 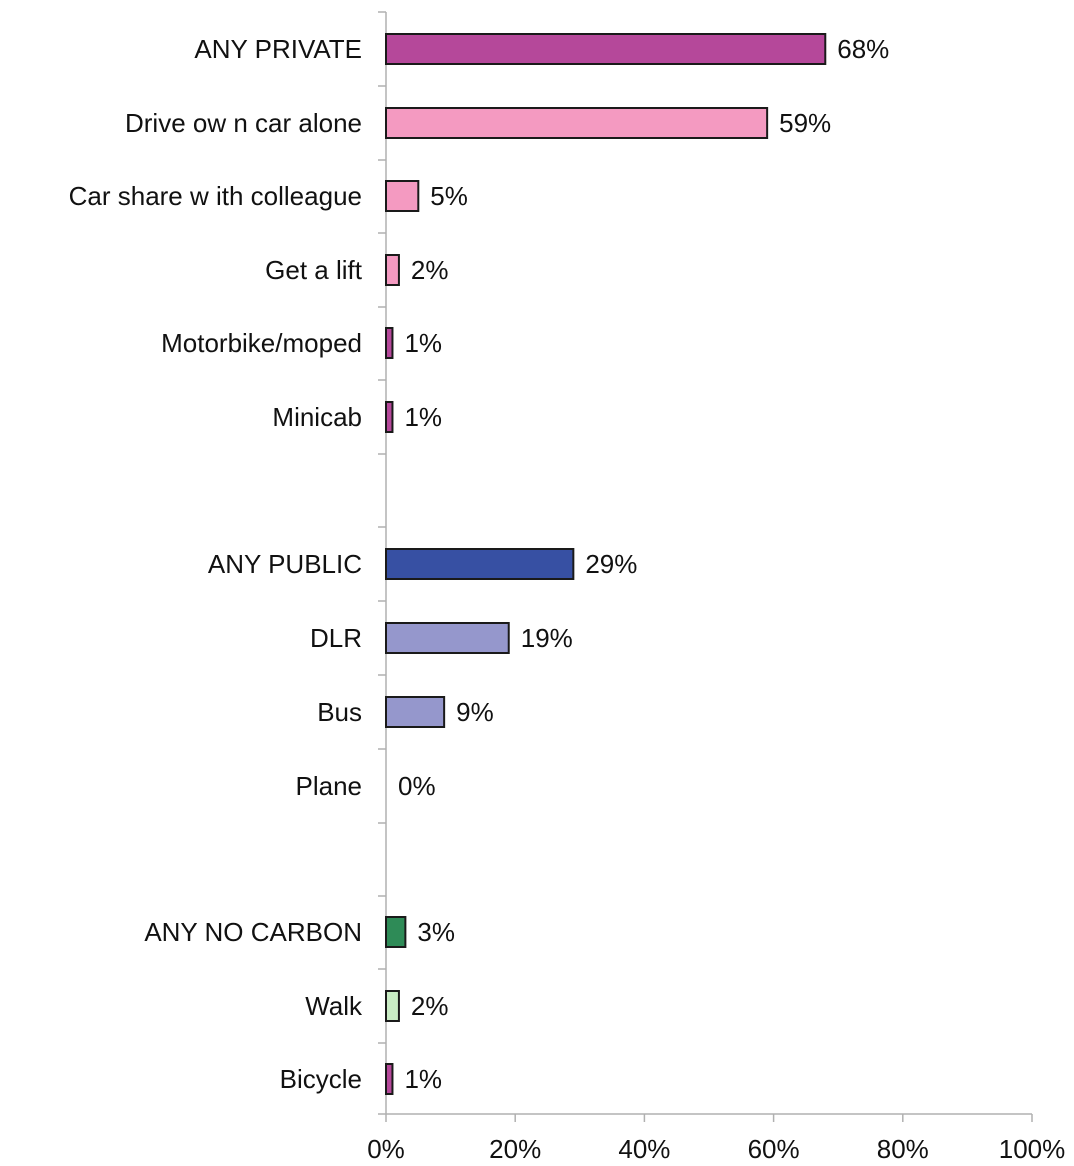 I want to click on value-label: 5%, so click(x=449, y=196).